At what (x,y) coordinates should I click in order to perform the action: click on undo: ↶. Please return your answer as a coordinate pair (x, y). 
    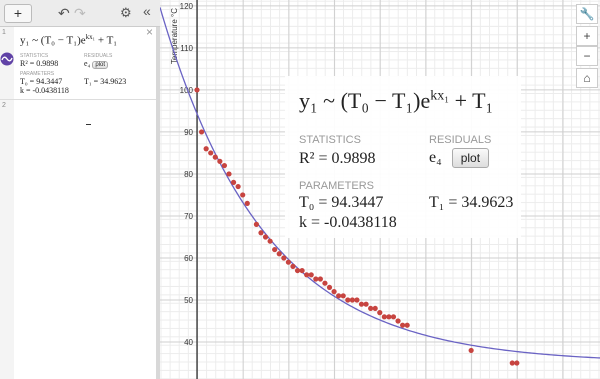
    Looking at the image, I should click on (64, 13).